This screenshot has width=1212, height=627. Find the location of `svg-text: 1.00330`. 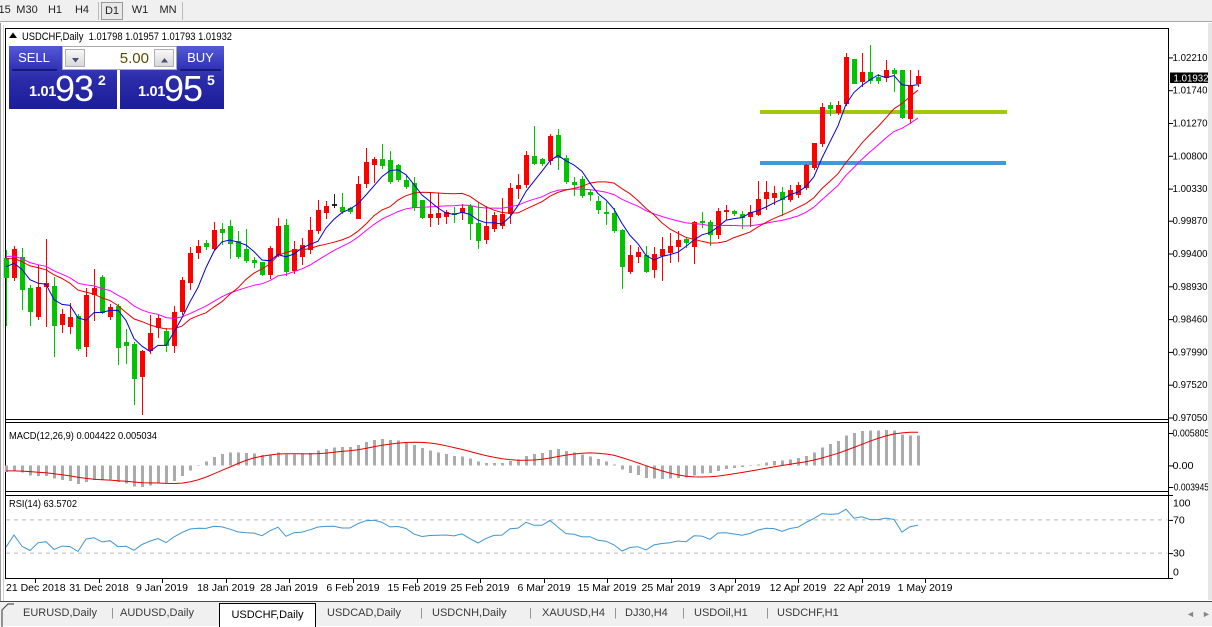

svg-text: 1.00330 is located at coordinates (1190, 189).